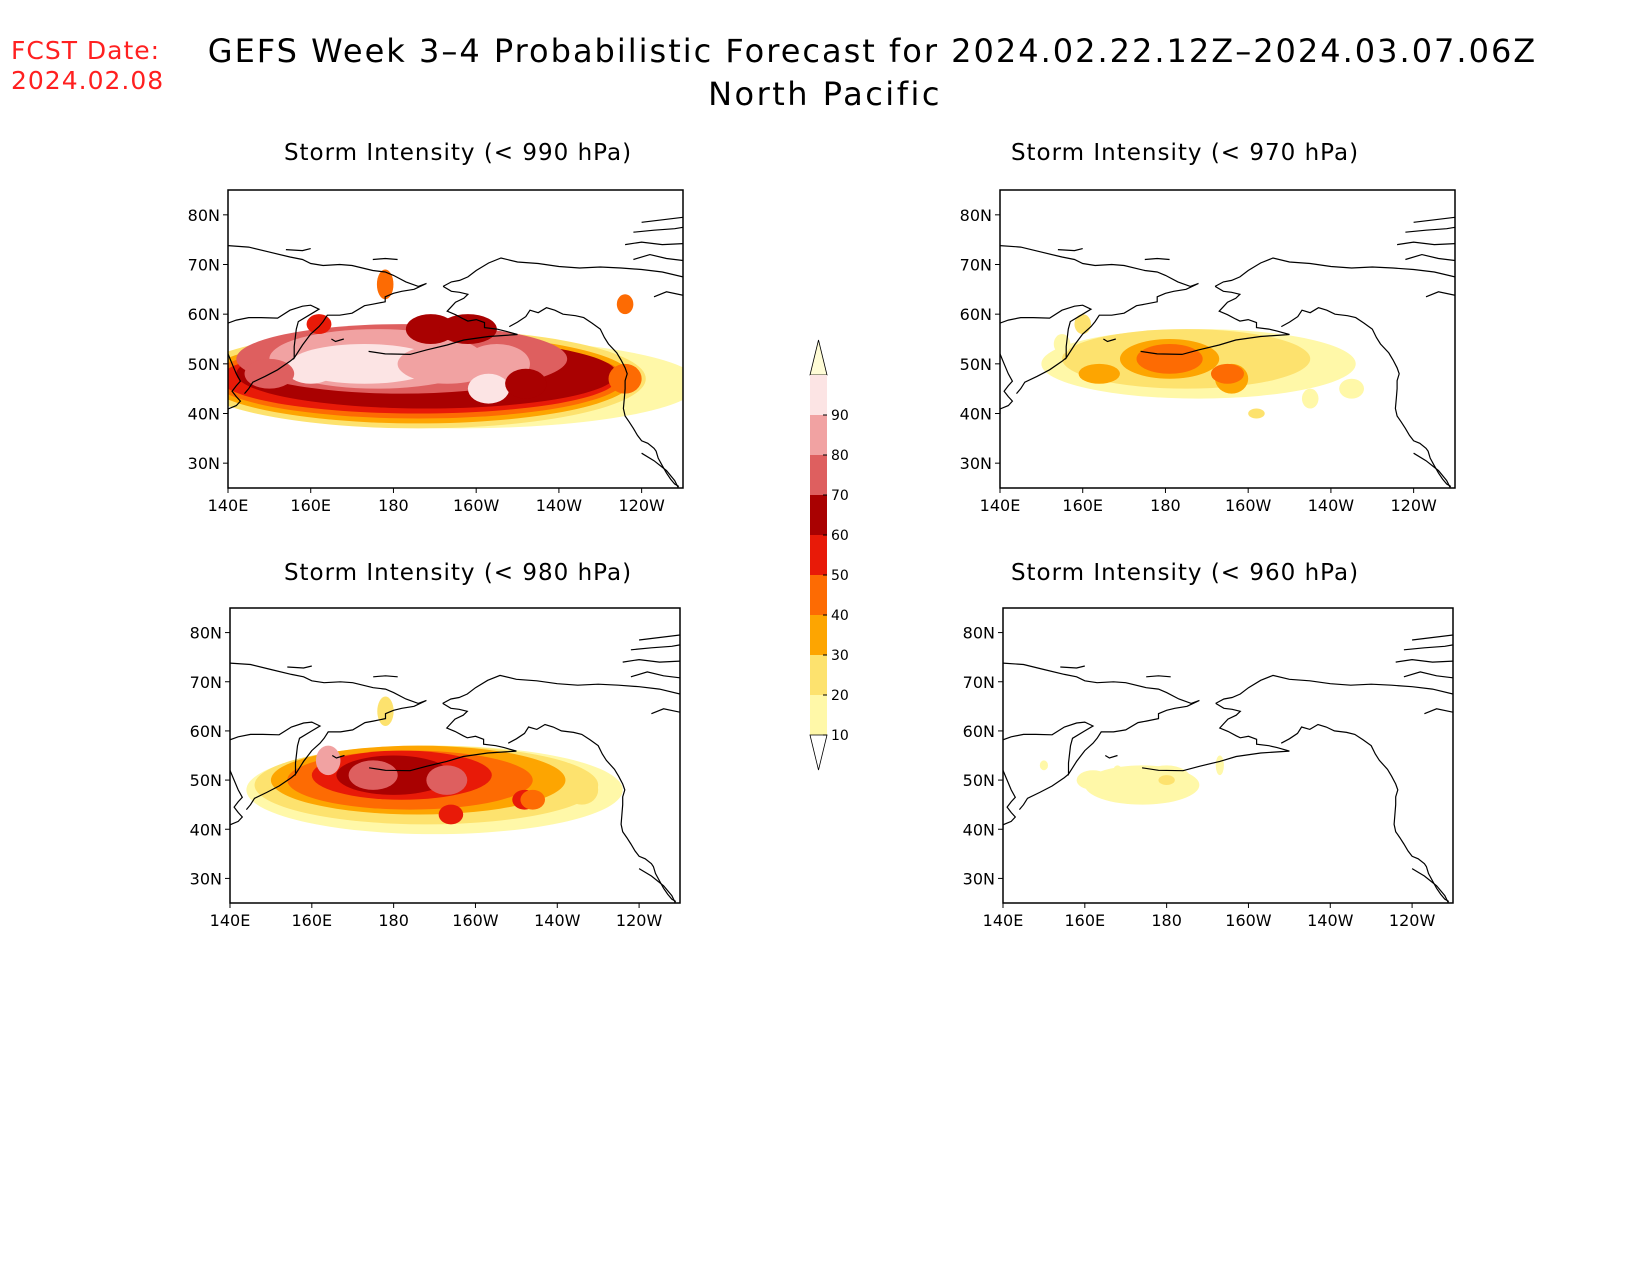 Image resolution: width=1650 pixels, height=1275 pixels. I want to click on panel-title-990: Storm Intensity (< 990 hPa), so click(458, 153).